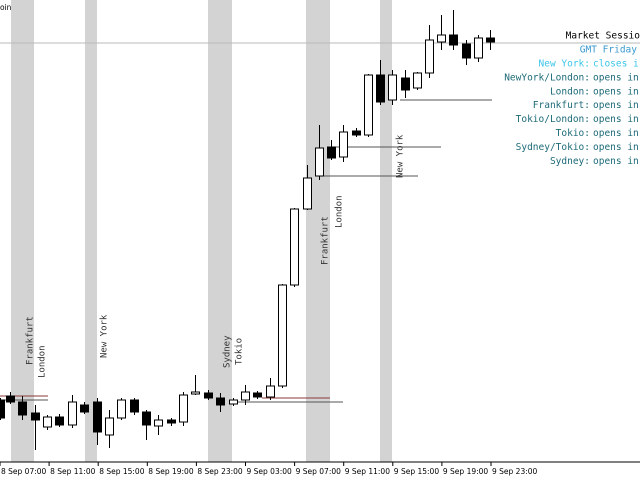 This screenshot has width=640, height=480. Describe the element at coordinates (417, 471) in the screenshot. I see `x-axis-label: 9 Sep 15:00` at that location.